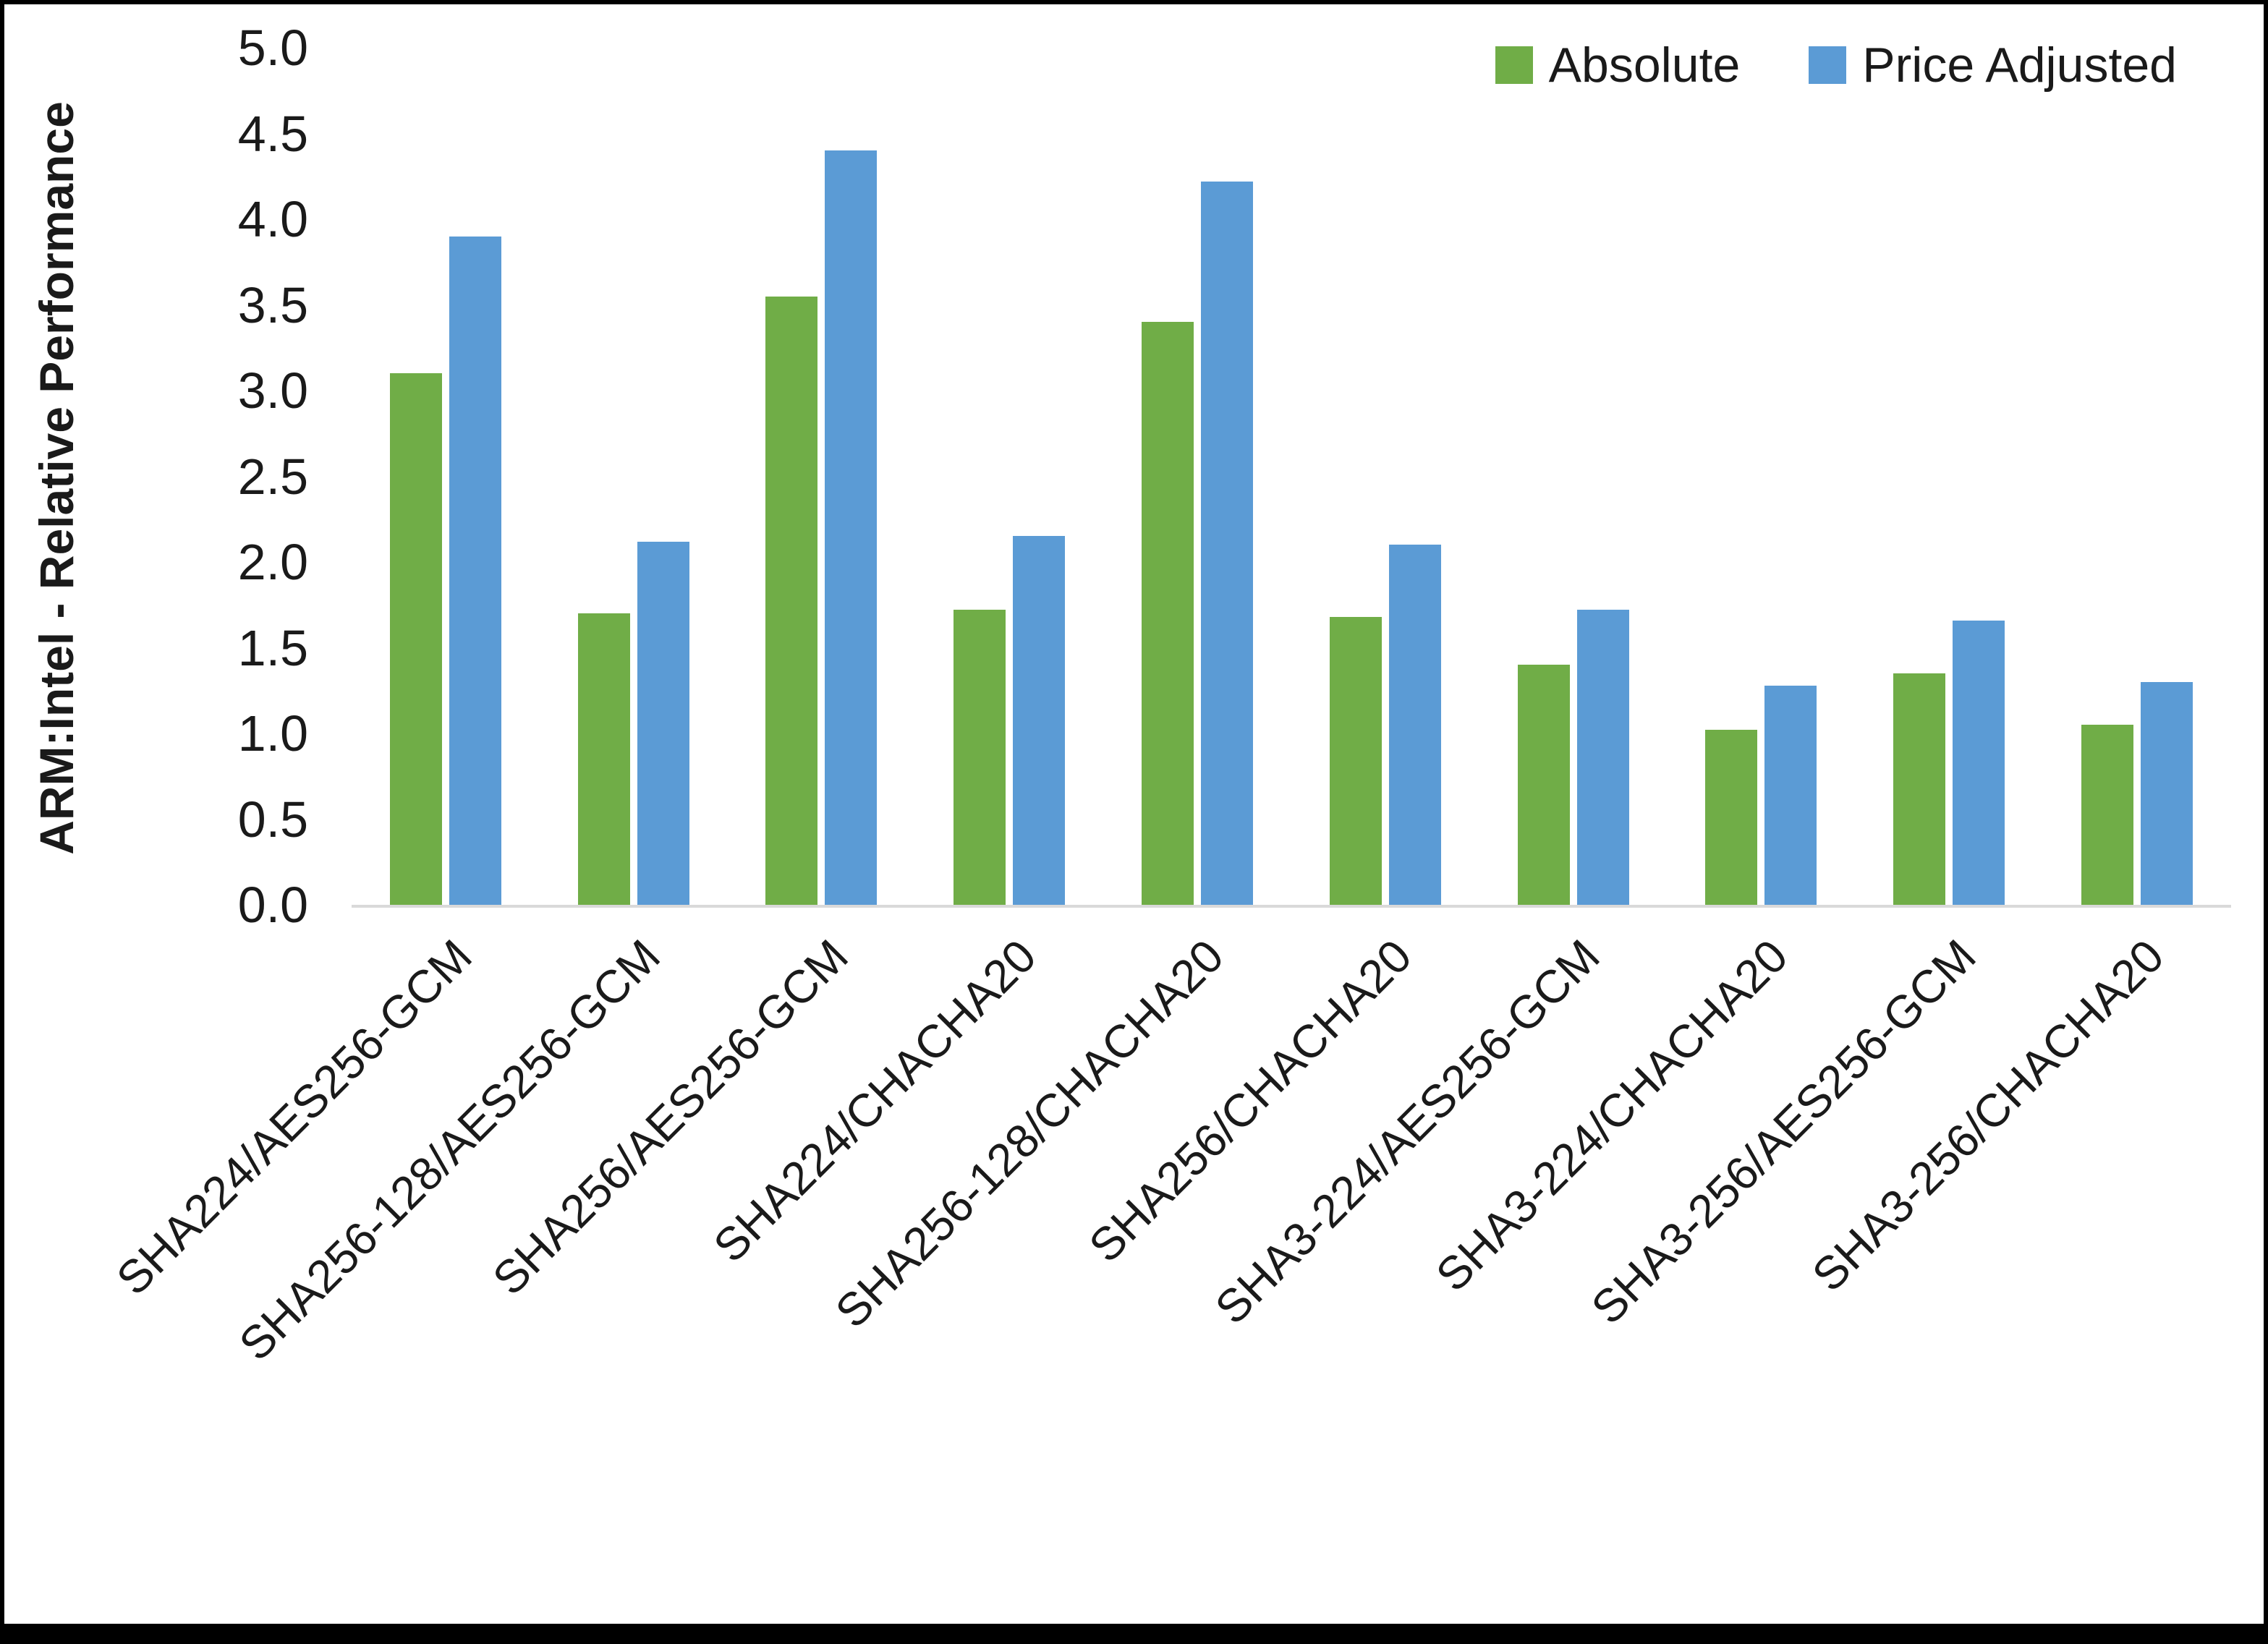 The height and width of the screenshot is (1644, 2268). I want to click on legend-swatch-price-adjusted, so click(1828, 65).